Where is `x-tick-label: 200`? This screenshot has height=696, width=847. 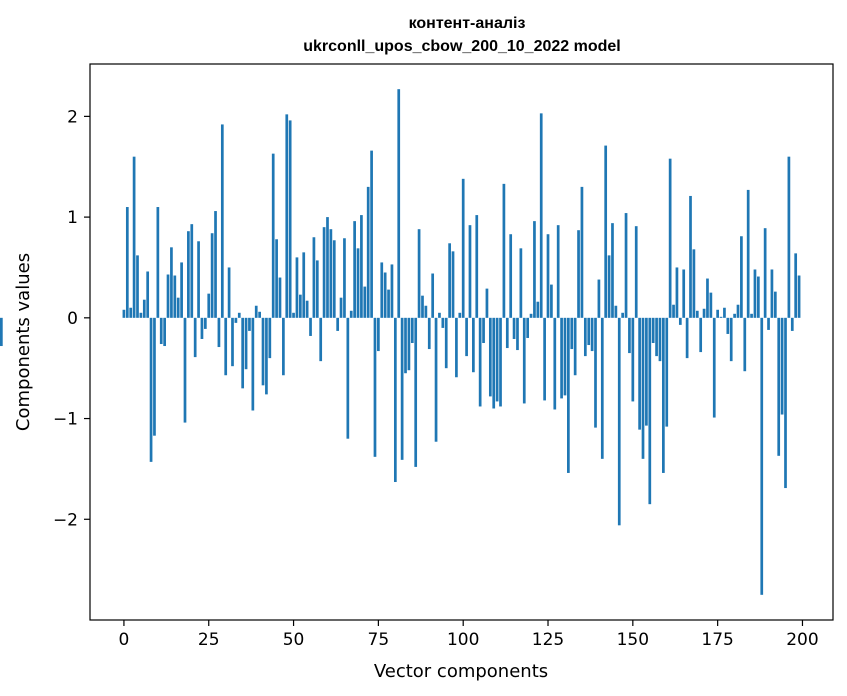 x-tick-label: 200 is located at coordinates (802, 640).